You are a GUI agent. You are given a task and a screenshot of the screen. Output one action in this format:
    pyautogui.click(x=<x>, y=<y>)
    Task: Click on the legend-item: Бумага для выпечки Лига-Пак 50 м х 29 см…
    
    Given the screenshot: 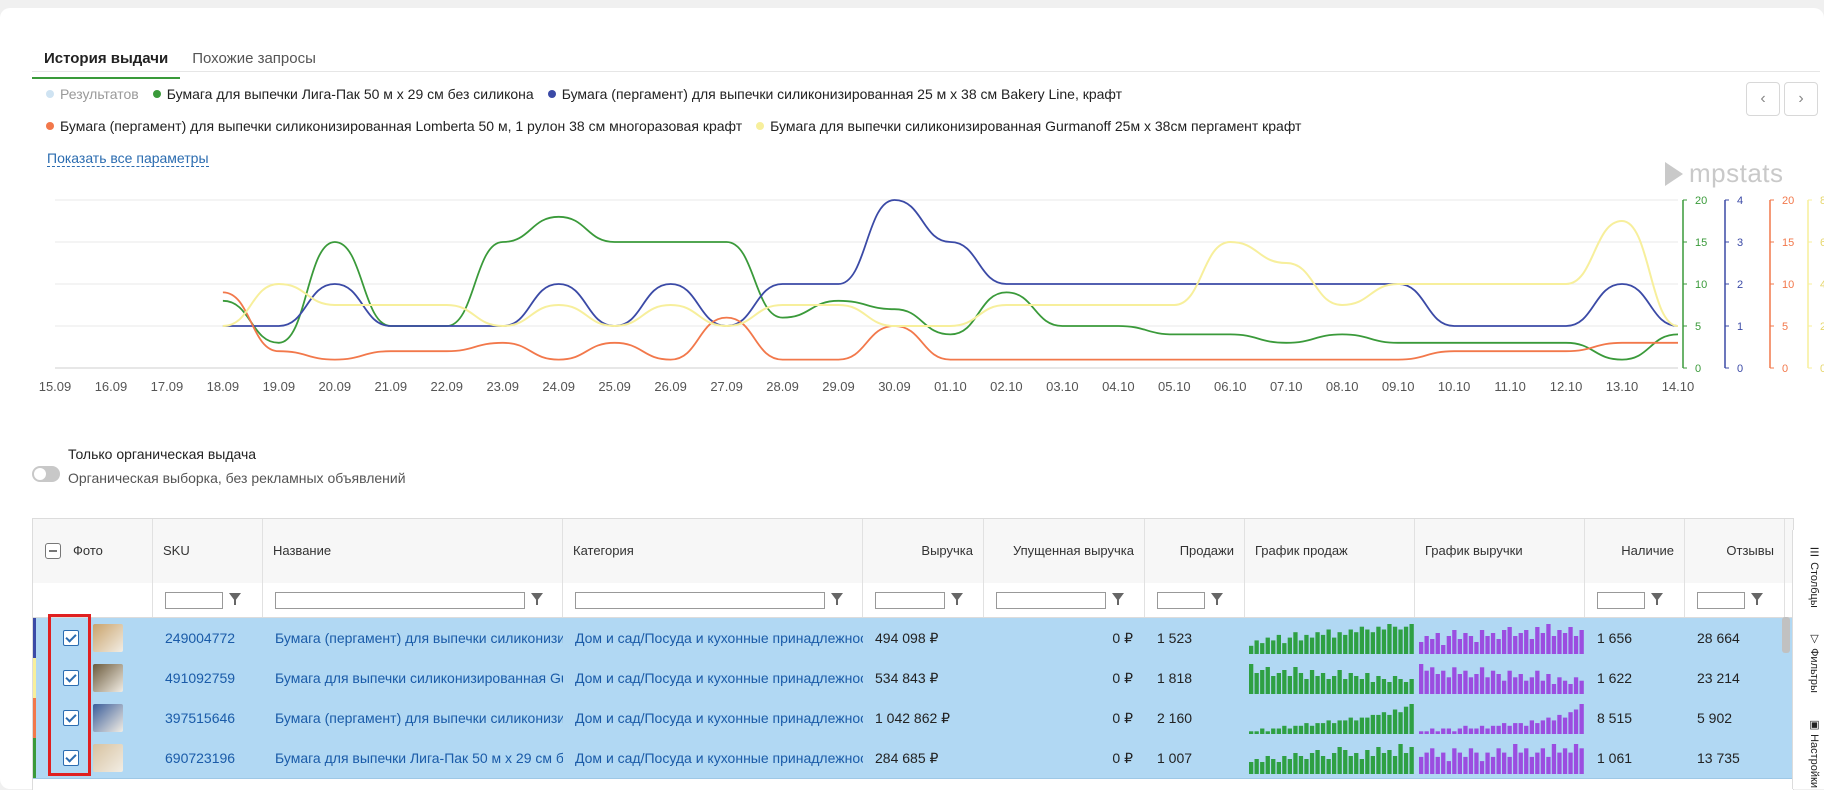 What is the action you would take?
    pyautogui.click(x=343, y=94)
    